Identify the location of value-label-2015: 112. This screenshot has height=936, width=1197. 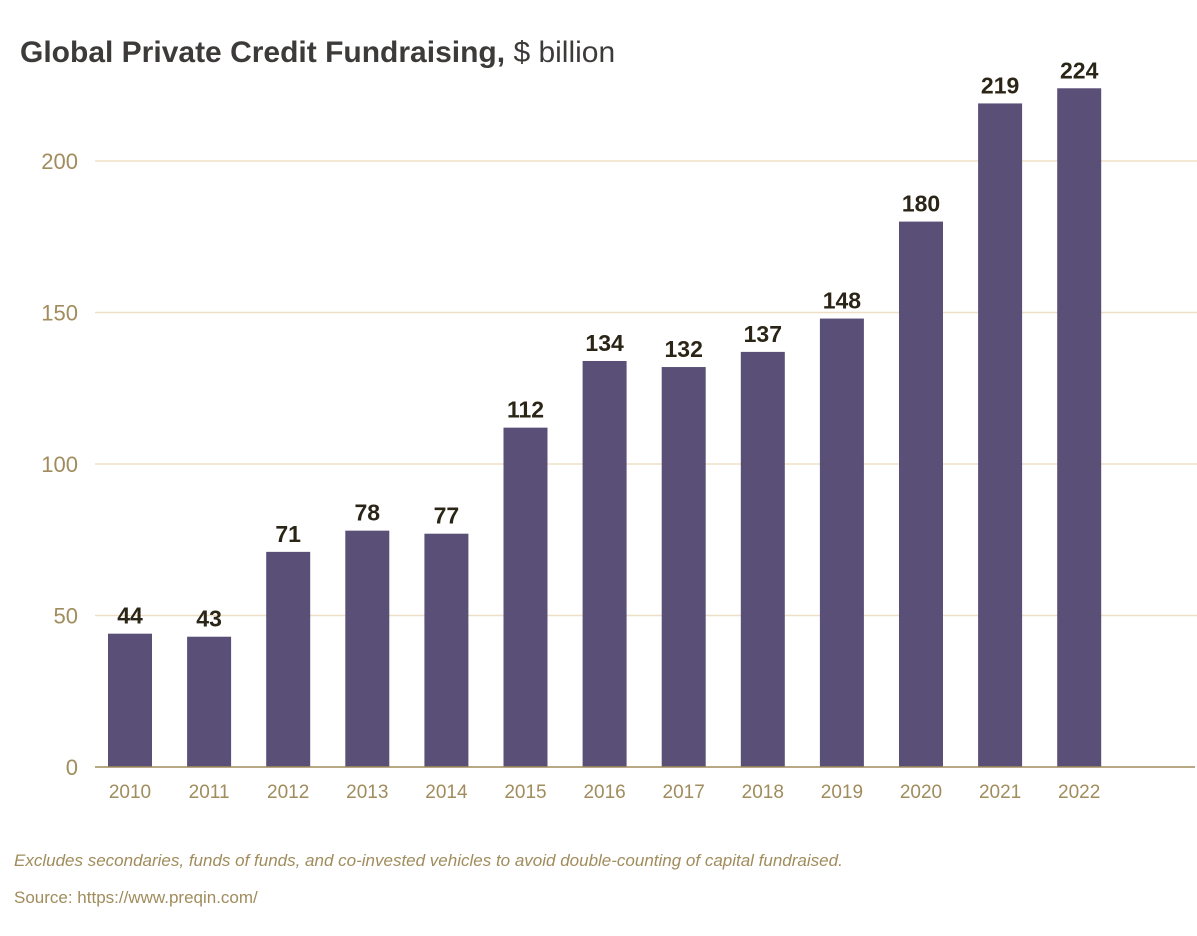
(525, 410).